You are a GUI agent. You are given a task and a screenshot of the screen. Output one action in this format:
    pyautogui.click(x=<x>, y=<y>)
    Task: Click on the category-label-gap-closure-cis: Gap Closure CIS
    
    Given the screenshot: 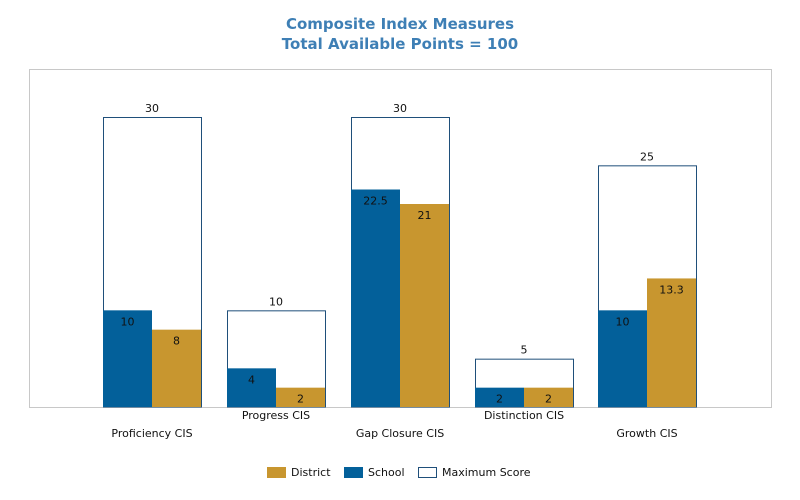 What is the action you would take?
    pyautogui.click(x=400, y=433)
    